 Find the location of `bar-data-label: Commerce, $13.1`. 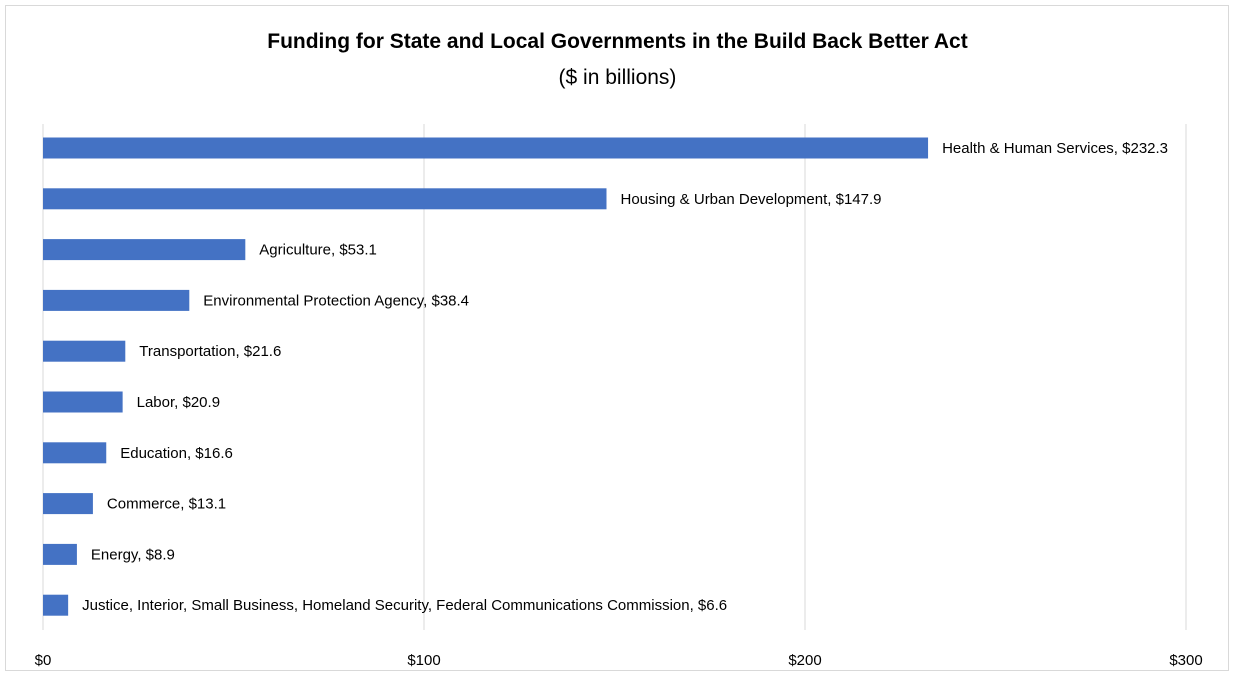

bar-data-label: Commerce, $13.1 is located at coordinates (166, 504).